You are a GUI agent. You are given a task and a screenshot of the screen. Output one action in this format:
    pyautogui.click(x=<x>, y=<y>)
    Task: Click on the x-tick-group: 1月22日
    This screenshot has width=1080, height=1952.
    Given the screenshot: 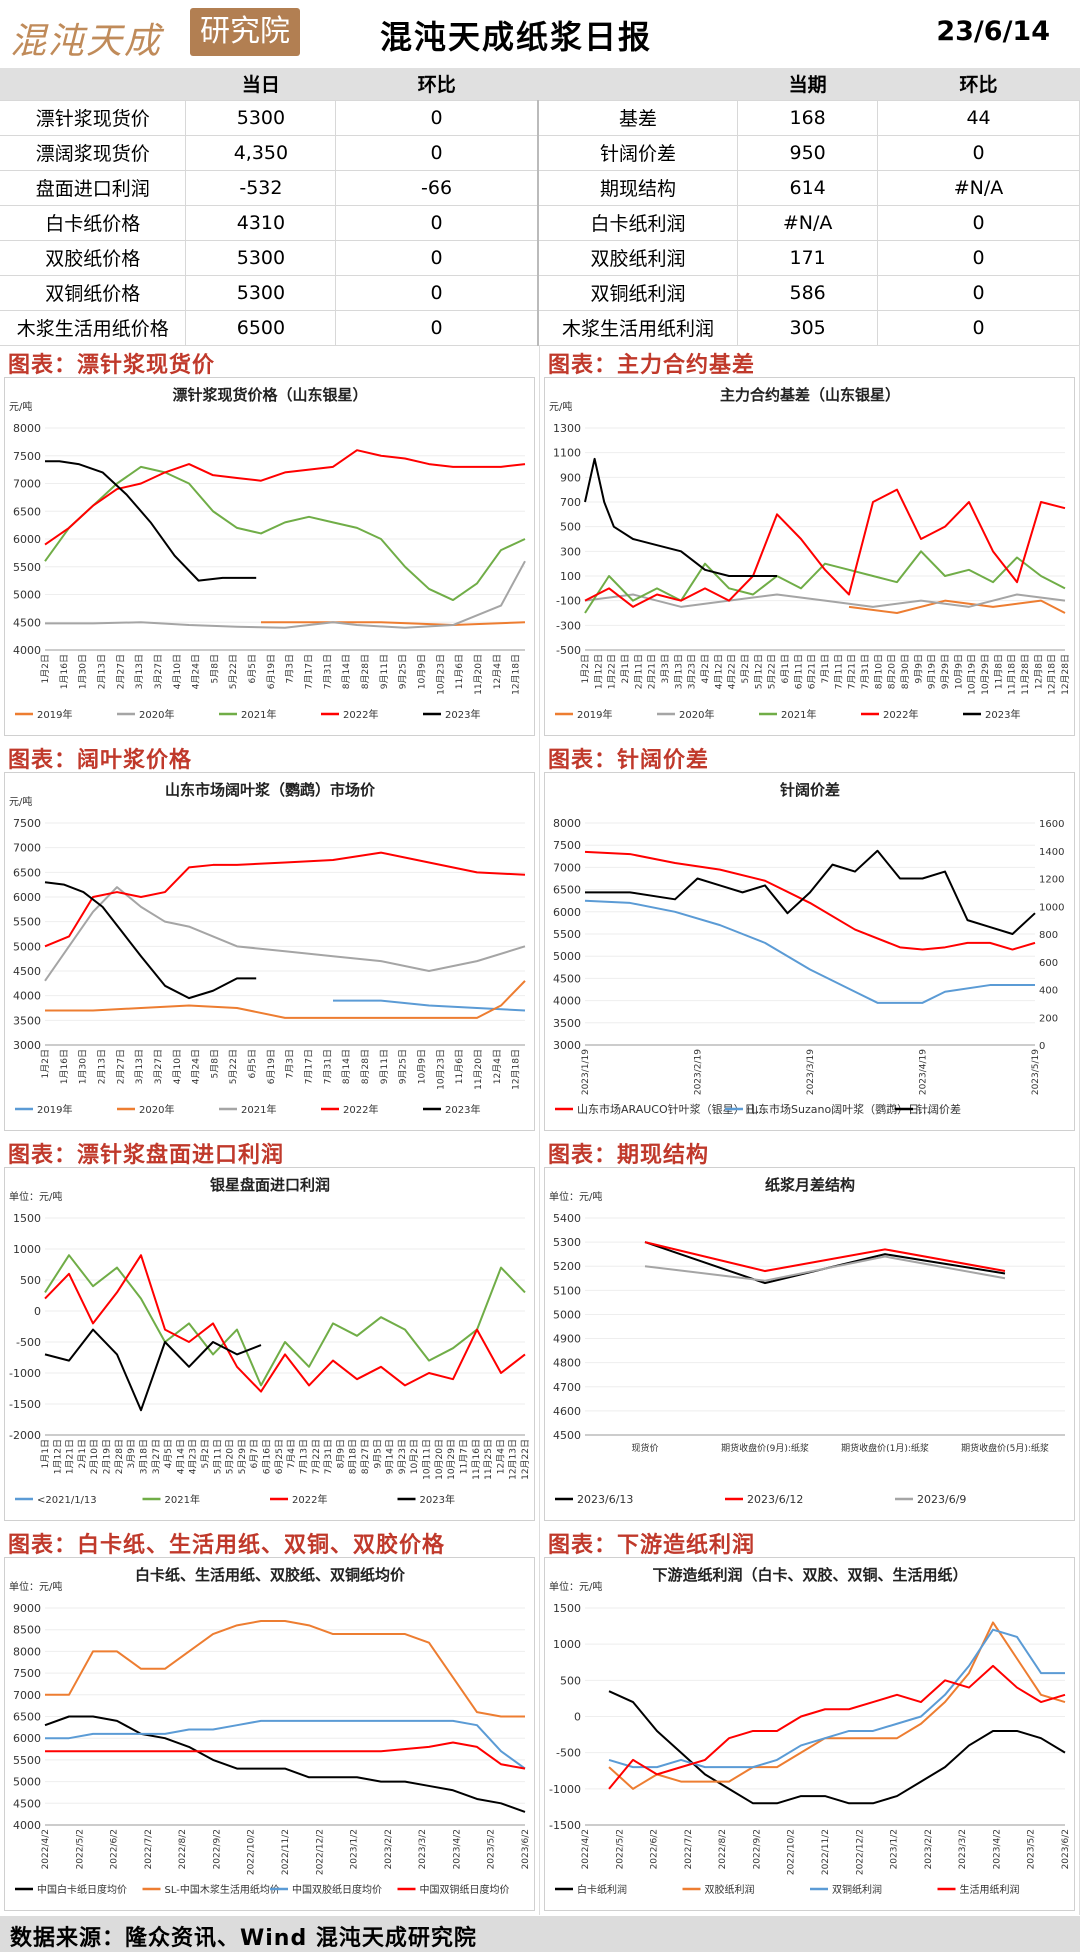 What is the action you would take?
    pyautogui.click(x=612, y=671)
    